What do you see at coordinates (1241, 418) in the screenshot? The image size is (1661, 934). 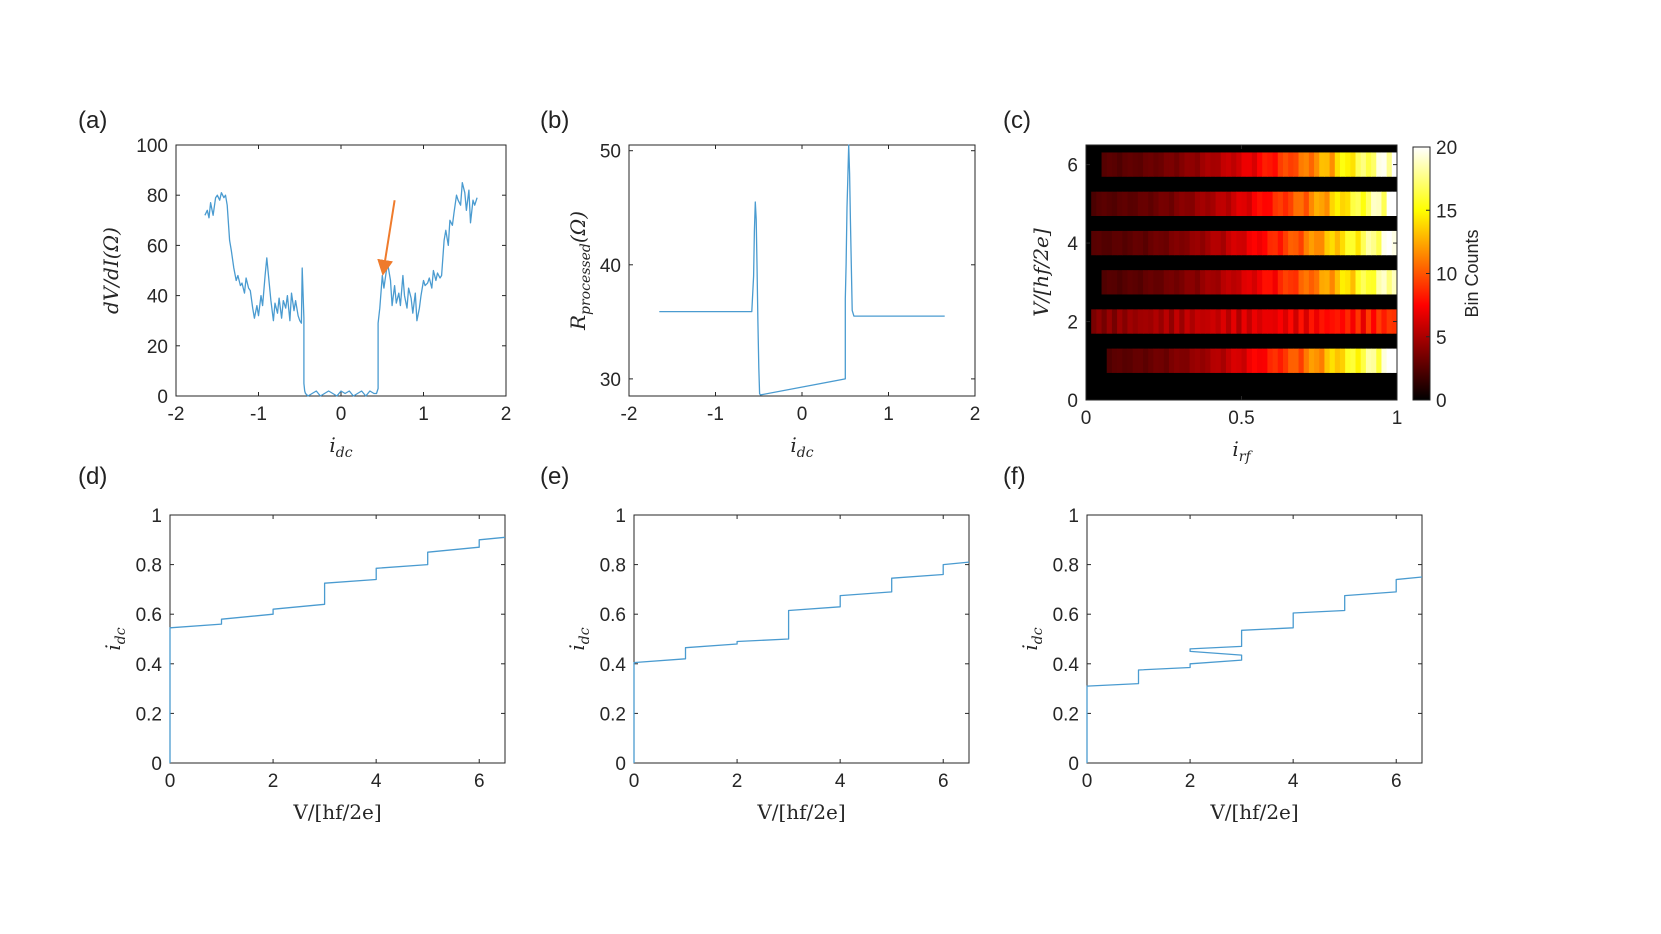 I see `x-tick-label: 0.5` at bounding box center [1241, 418].